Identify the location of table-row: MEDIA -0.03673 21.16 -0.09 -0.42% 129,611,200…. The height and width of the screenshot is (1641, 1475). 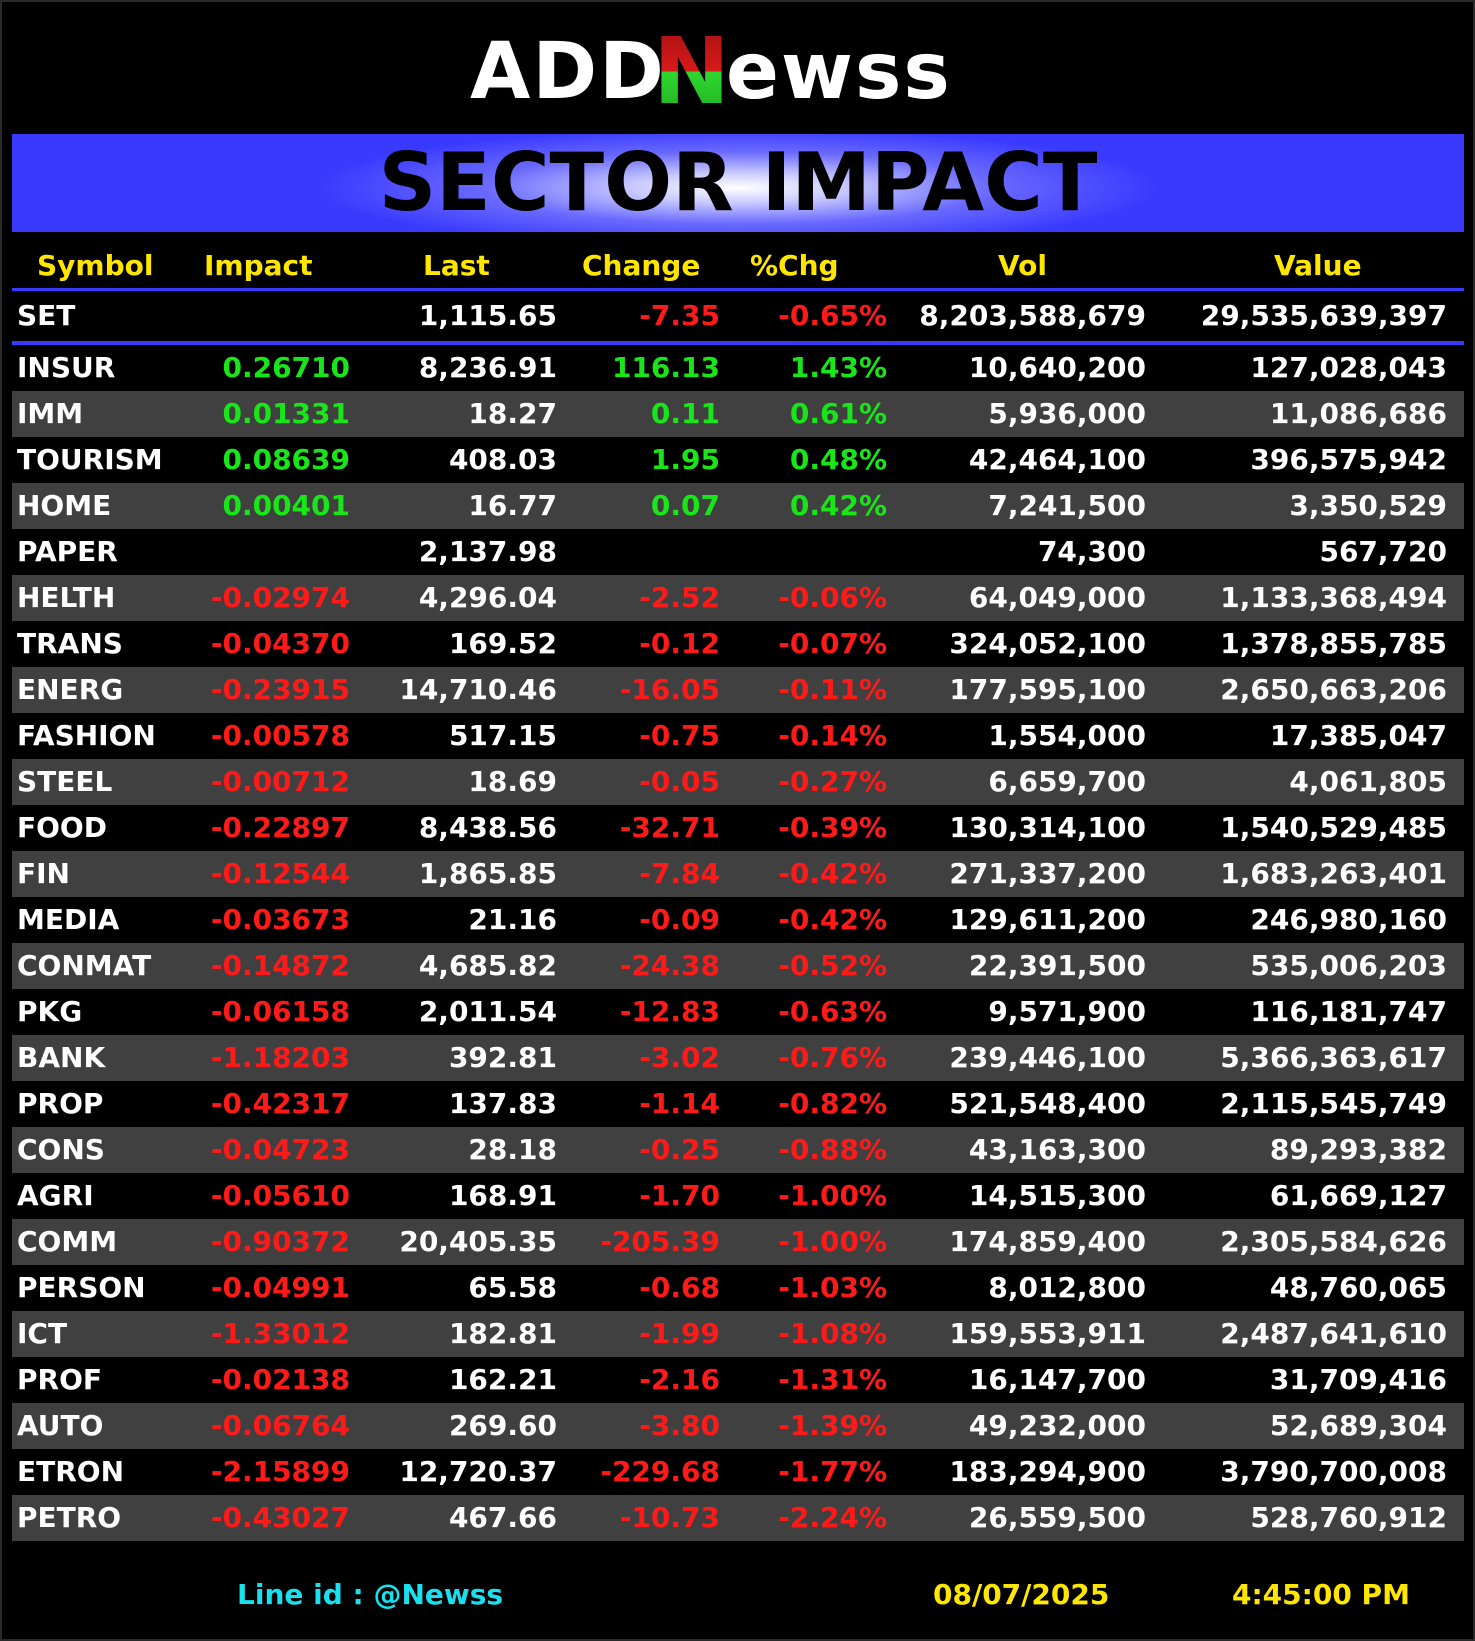
(738, 920).